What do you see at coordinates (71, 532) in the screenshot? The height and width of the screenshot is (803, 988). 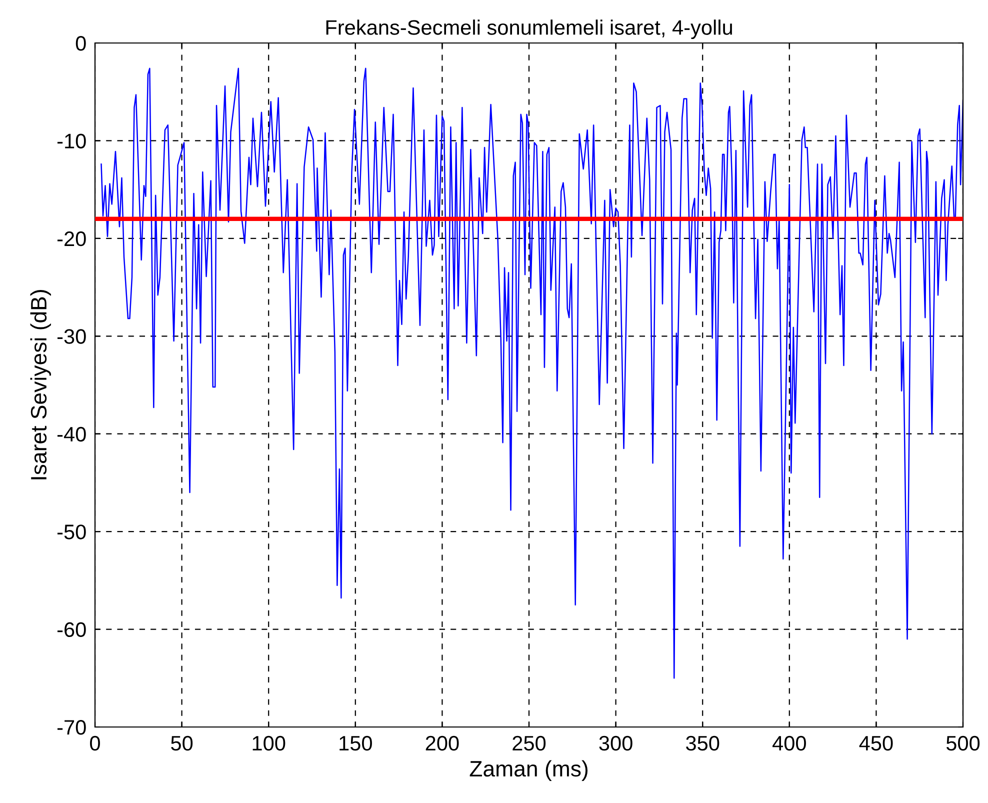 I see `y-tick-label: -50` at bounding box center [71, 532].